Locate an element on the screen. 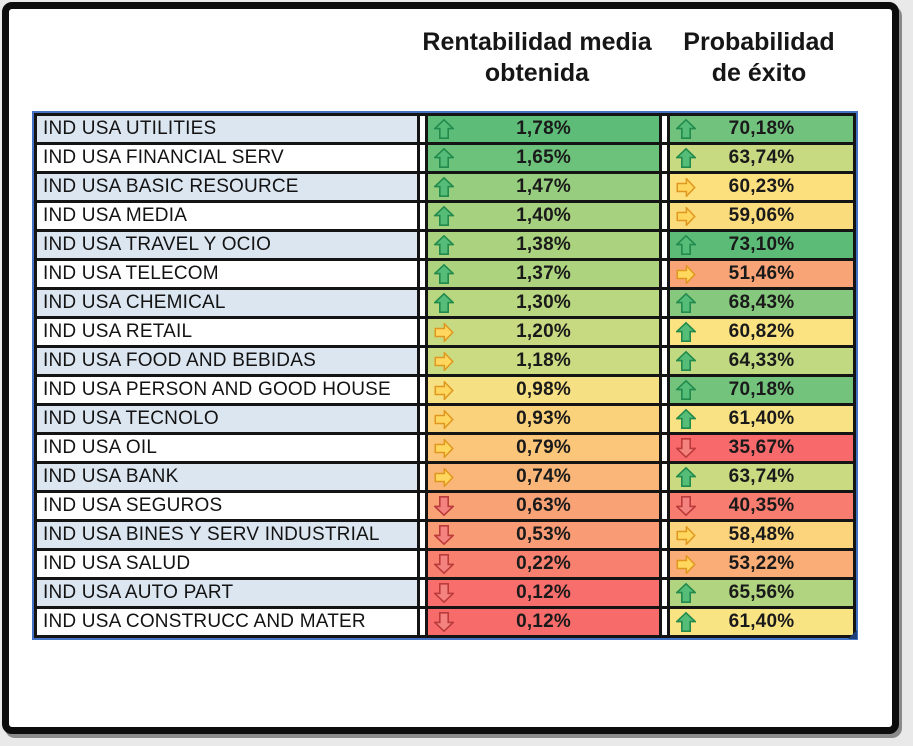  rentabilidad-cell: 0,22% is located at coordinates (543, 564).